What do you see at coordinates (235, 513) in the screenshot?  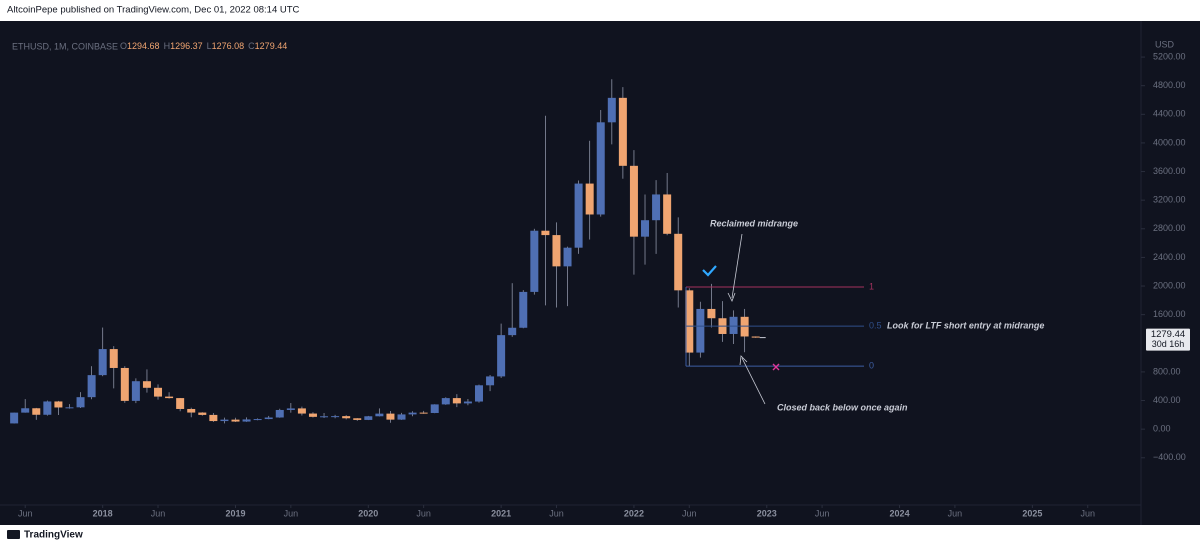 I see `x-tick-label: 2019` at bounding box center [235, 513].